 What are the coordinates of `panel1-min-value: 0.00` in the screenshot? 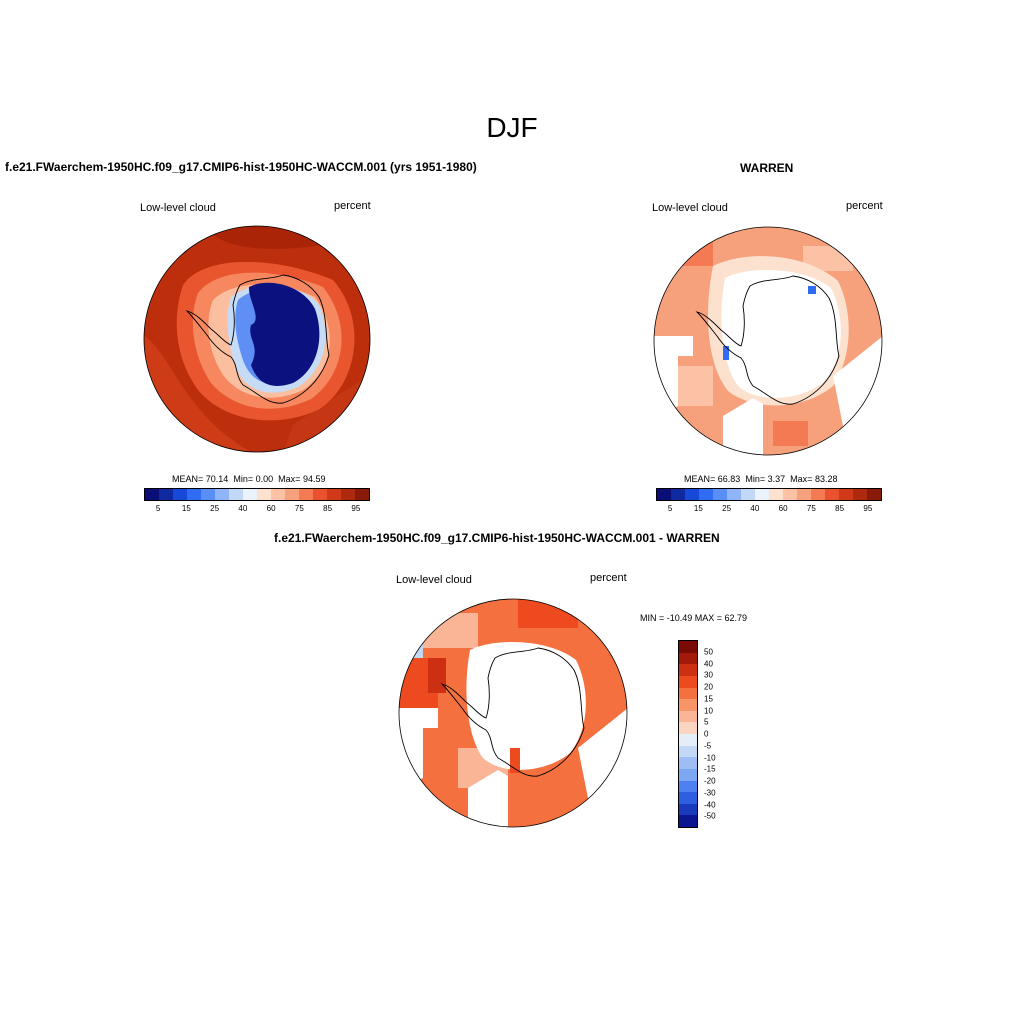 It's located at (264, 479).